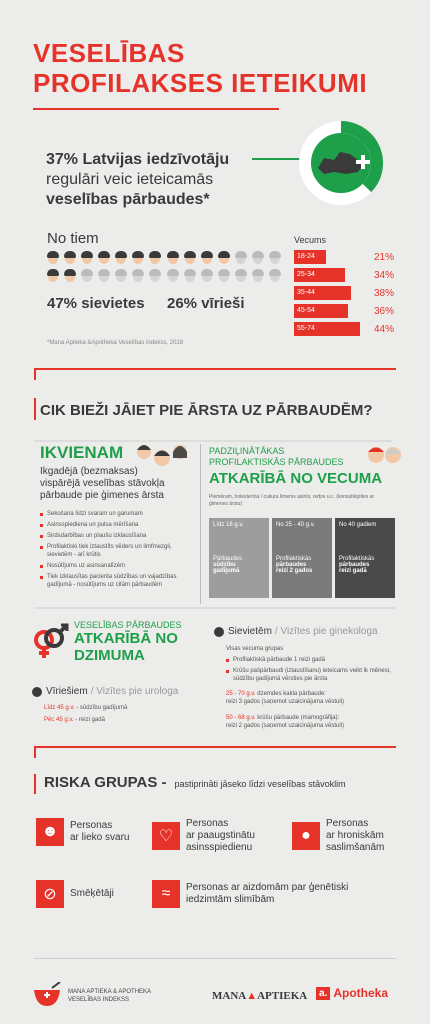 Image resolution: width=430 pixels, height=1024 pixels. What do you see at coordinates (296, 478) in the screenshot?
I see `advanced-title-main: ATKARĪBĀ NO VECUMA` at bounding box center [296, 478].